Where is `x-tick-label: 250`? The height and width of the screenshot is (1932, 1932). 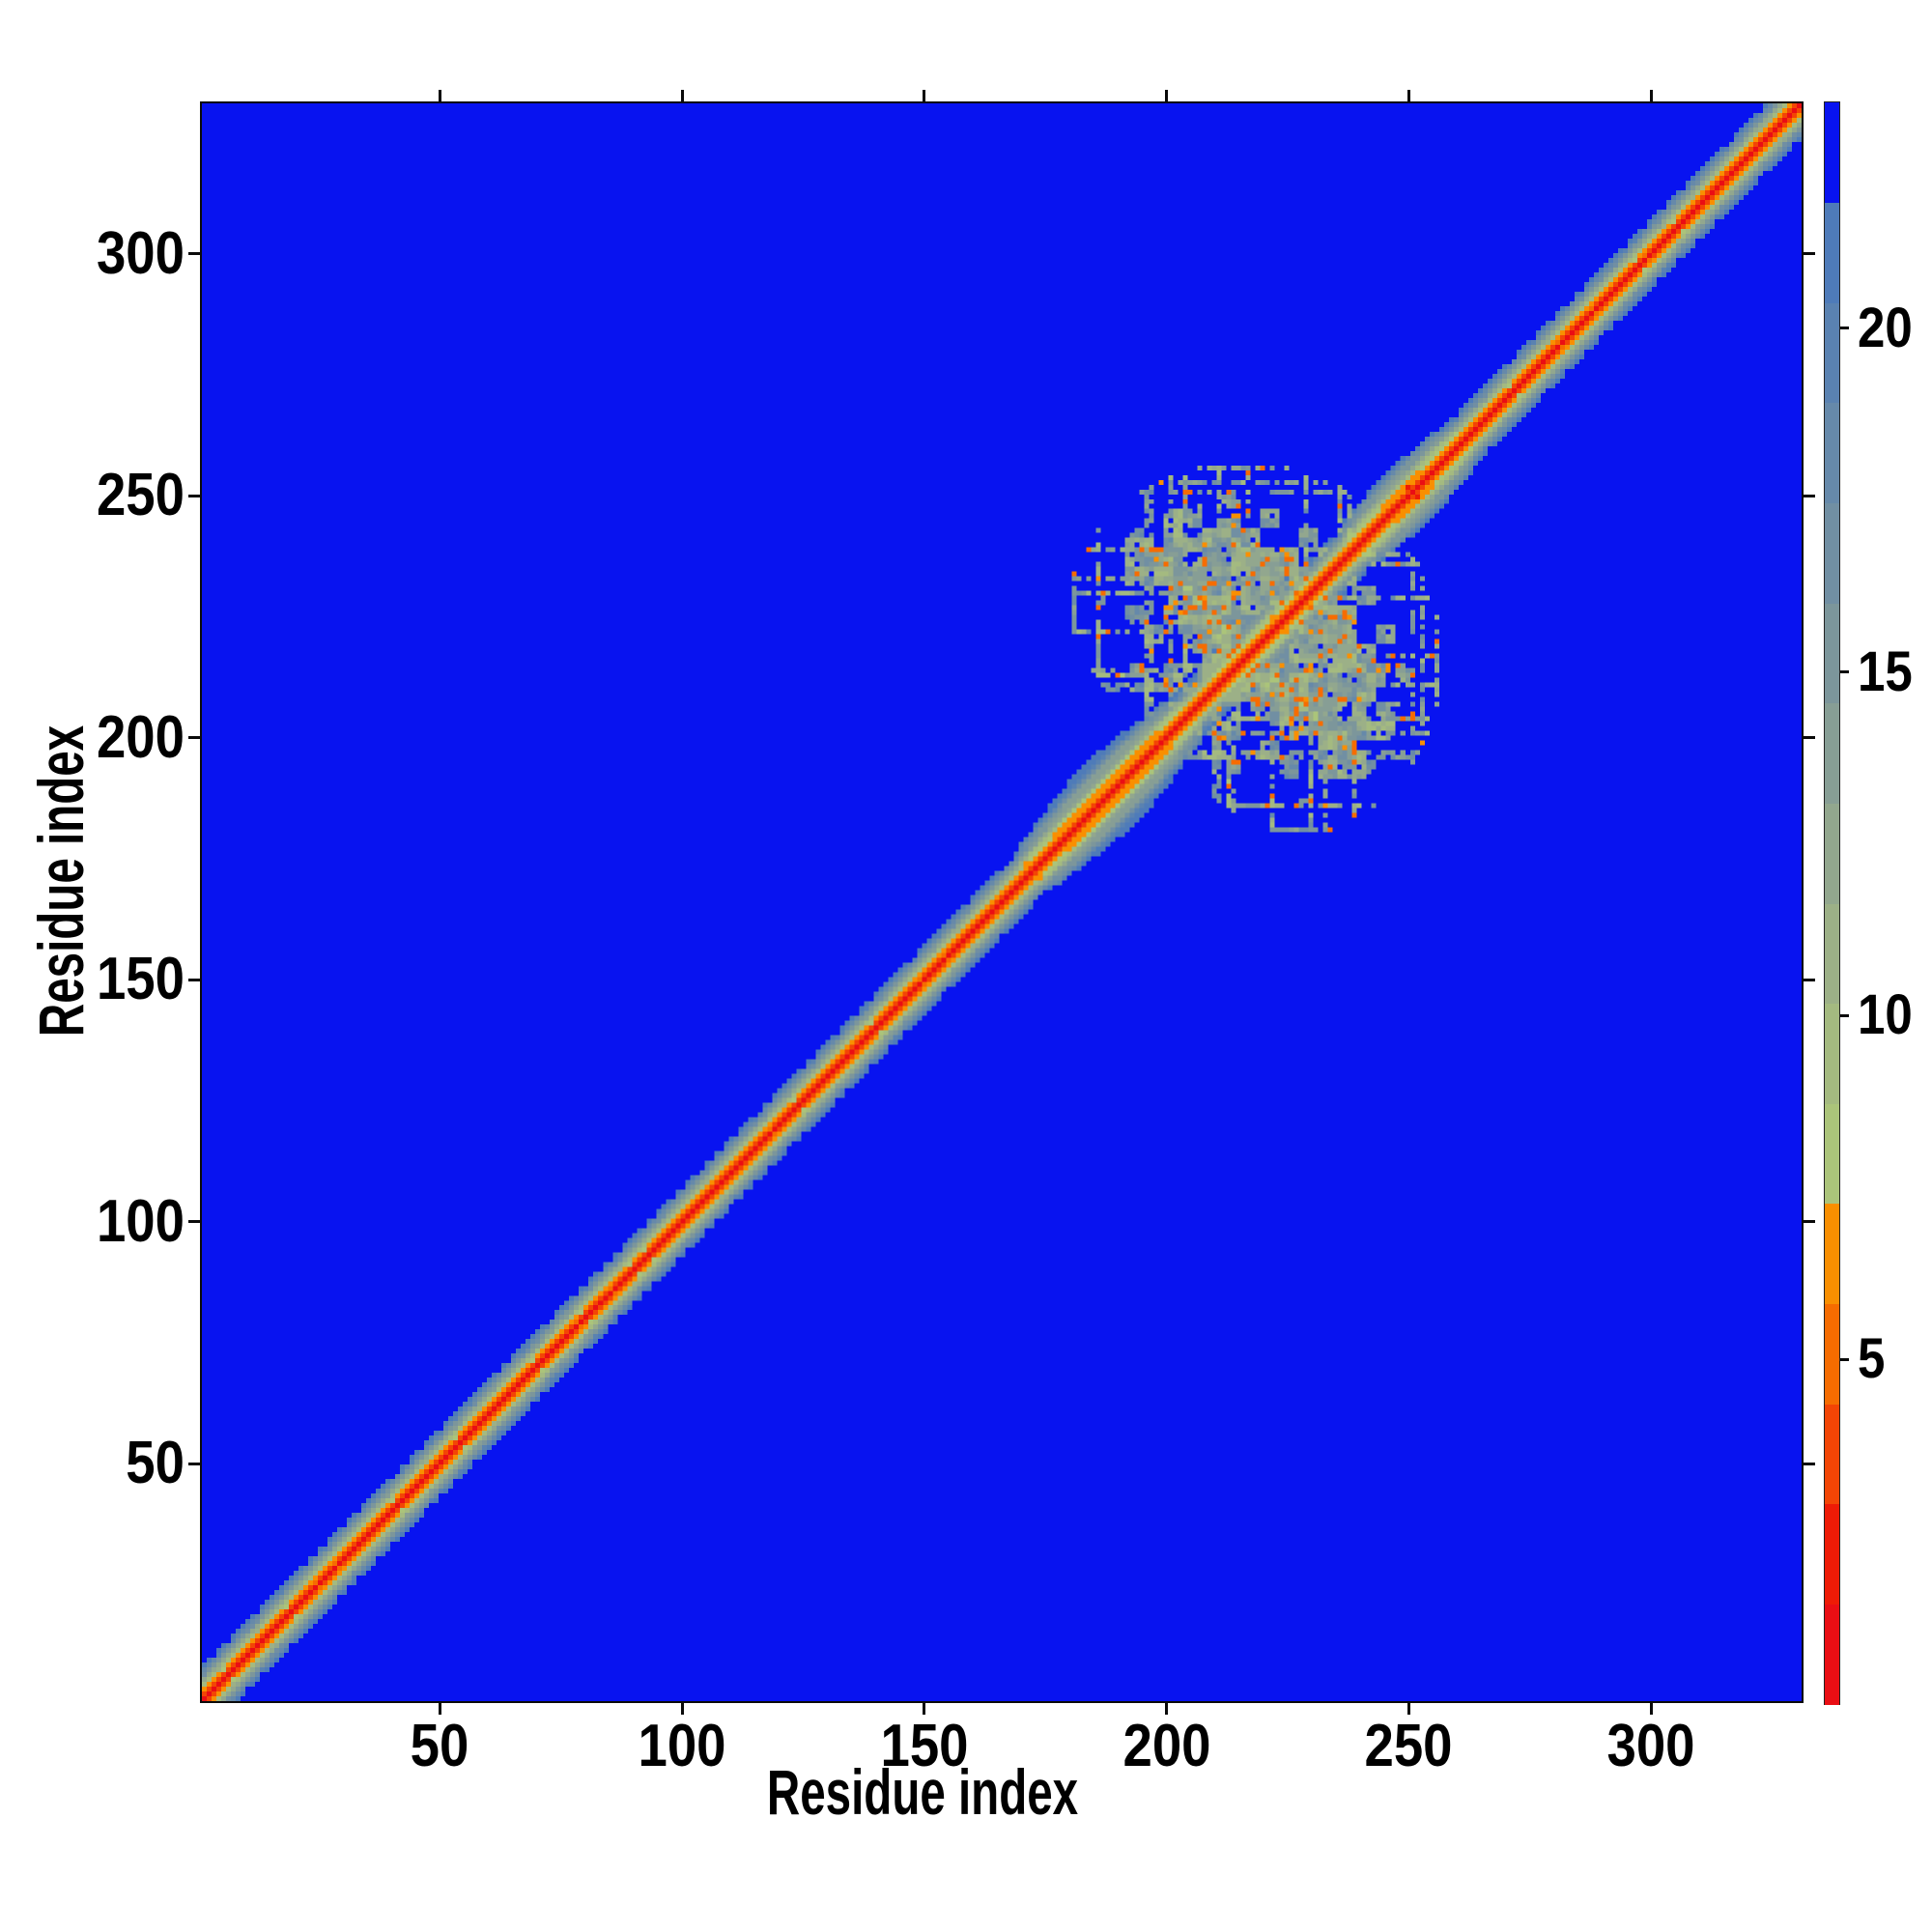 x-tick-label: 250 is located at coordinates (1408, 1746).